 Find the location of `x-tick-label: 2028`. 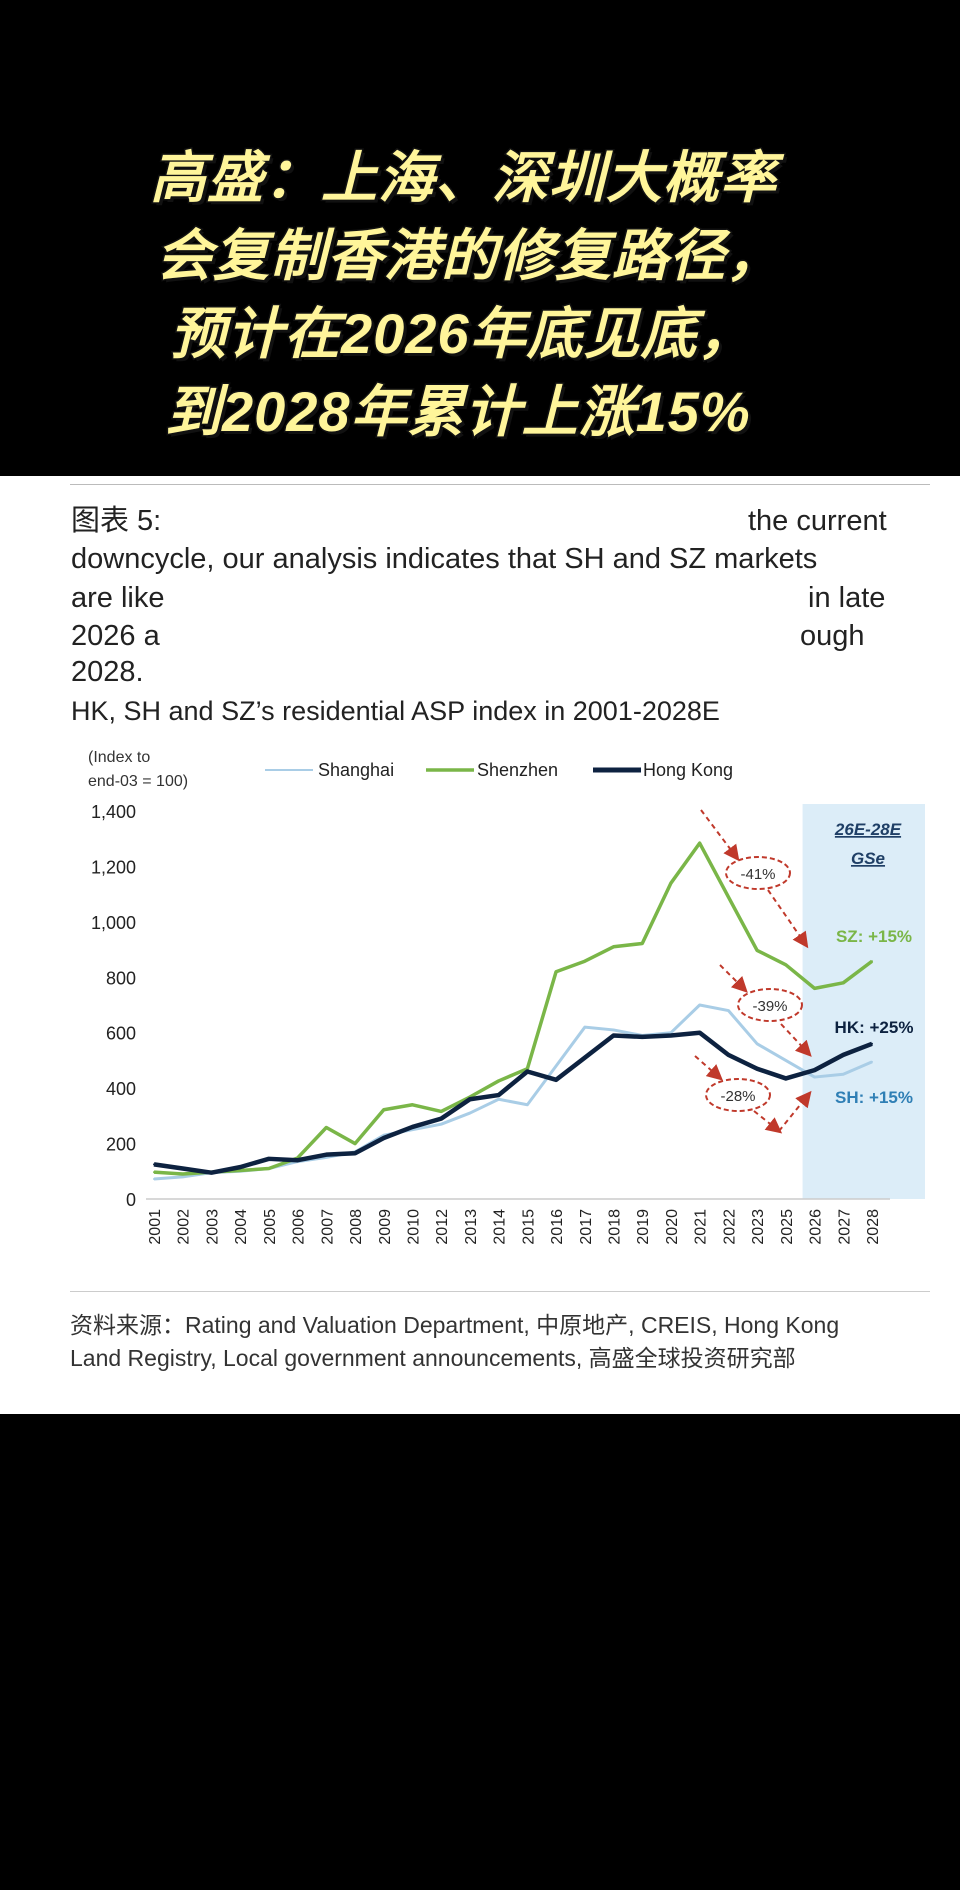

x-tick-label: 2028 is located at coordinates (873, 1227).